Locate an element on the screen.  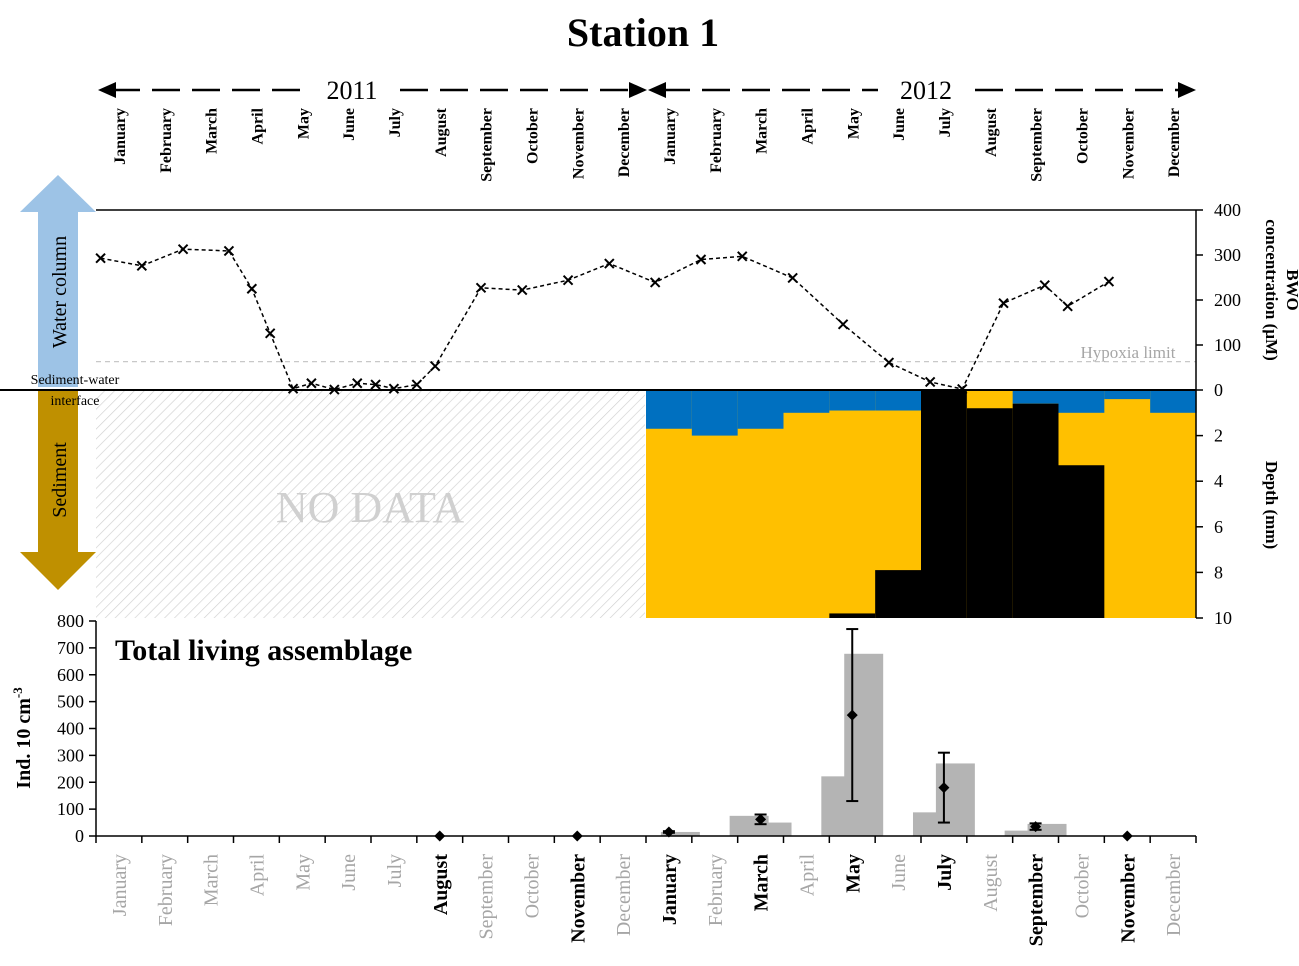
bwo-axis-label-line1: BWO is located at coordinates (1291, 290).